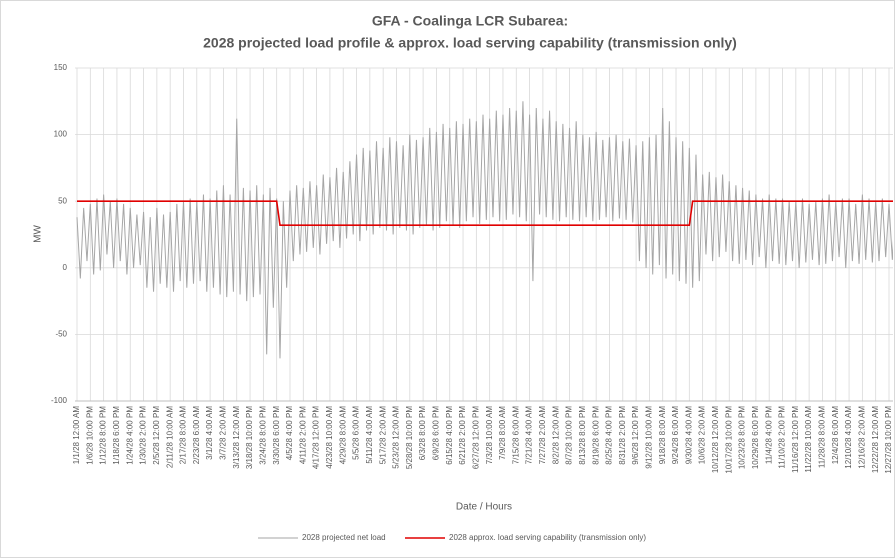 The height and width of the screenshot is (558, 895). I want to click on x-tick-label: 3/13/28 12:00 AM, so click(236, 437).